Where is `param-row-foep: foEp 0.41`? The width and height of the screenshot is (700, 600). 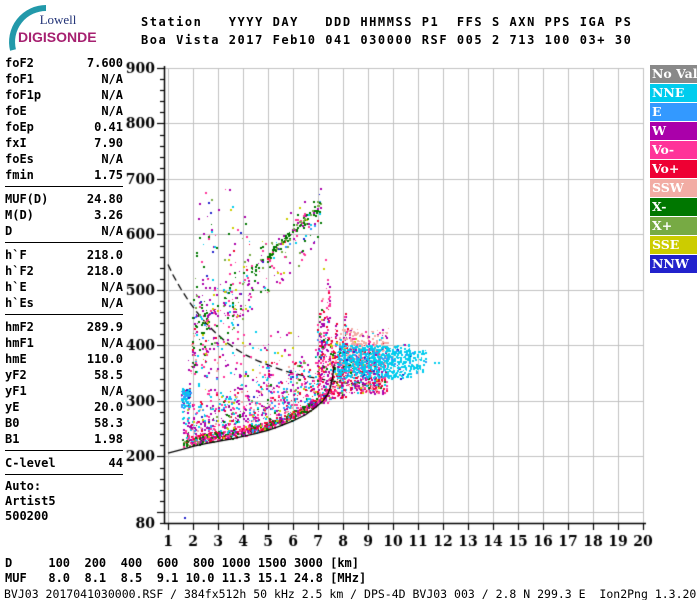
param-row-foep: foEp 0.41 is located at coordinates (64, 127).